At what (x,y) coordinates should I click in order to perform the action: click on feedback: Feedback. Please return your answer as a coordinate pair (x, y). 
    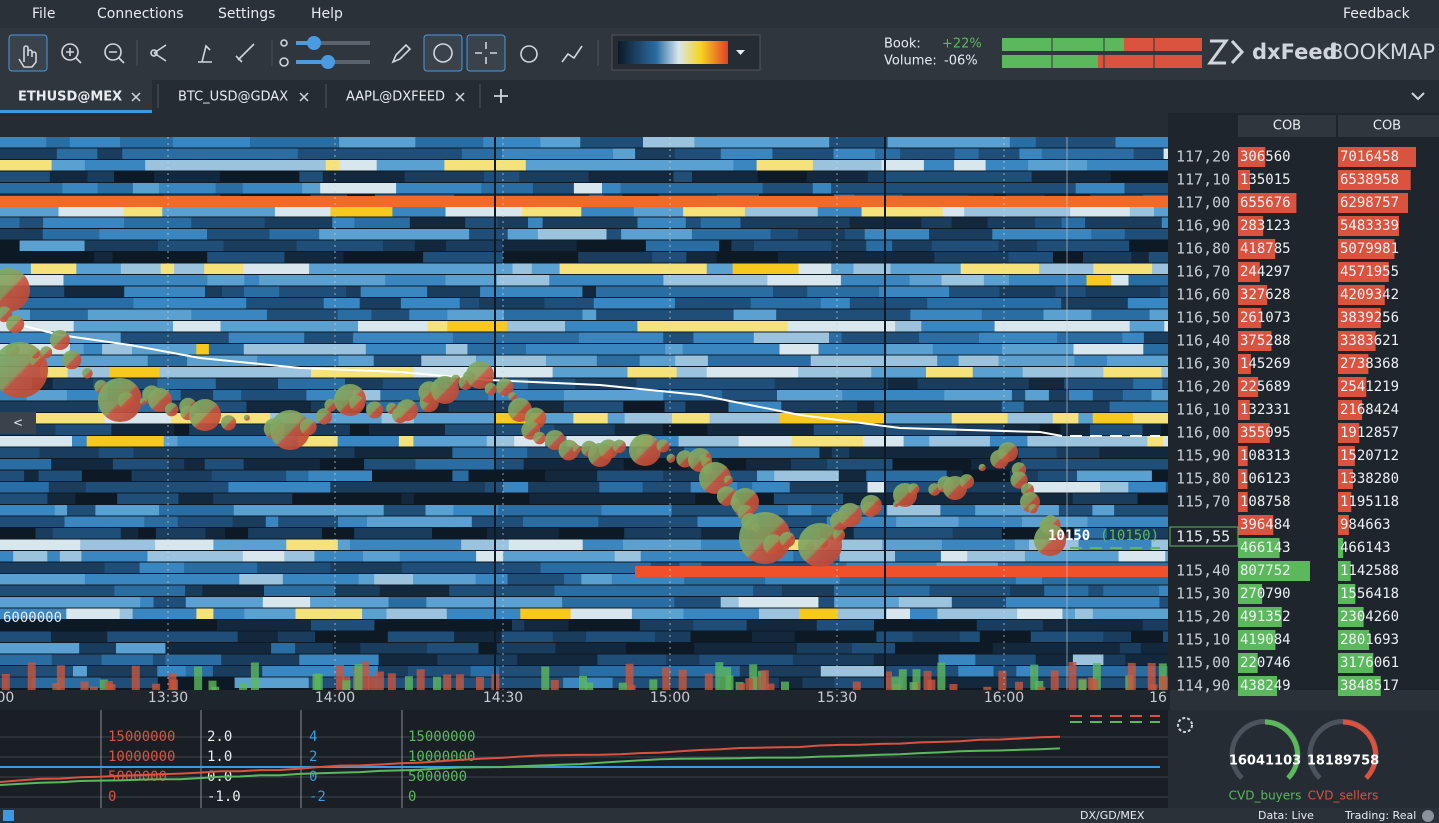
    Looking at the image, I should click on (1377, 14).